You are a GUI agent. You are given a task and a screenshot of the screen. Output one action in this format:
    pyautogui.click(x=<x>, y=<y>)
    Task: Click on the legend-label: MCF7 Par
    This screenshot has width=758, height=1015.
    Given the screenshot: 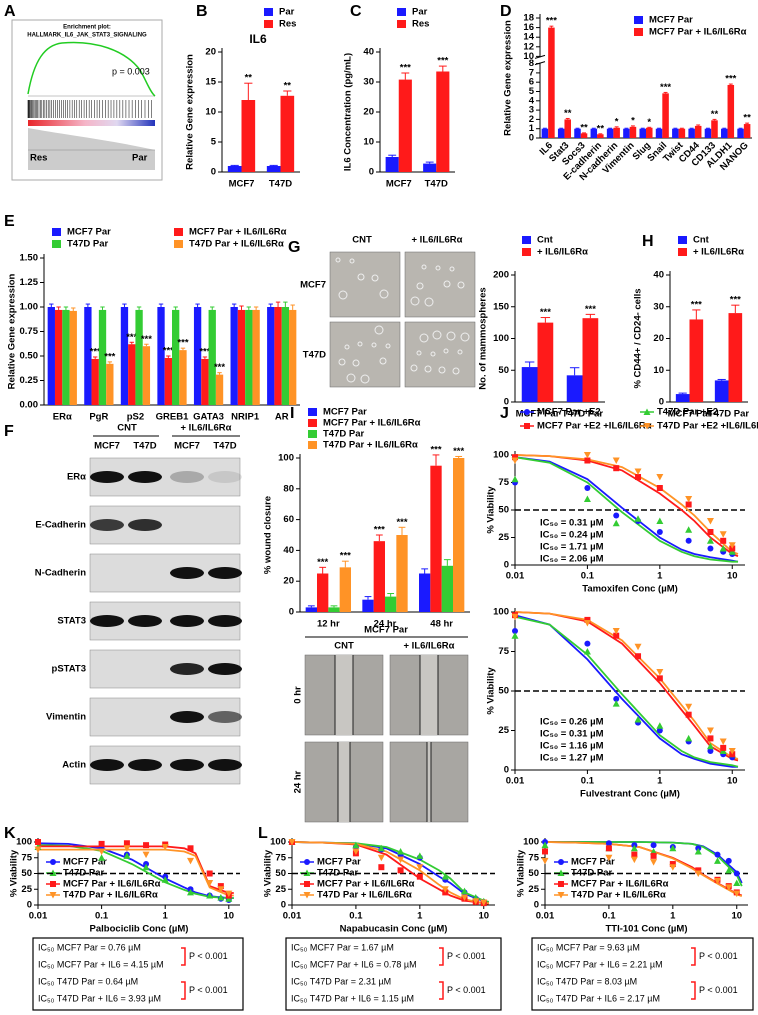 What is the action you would take?
    pyautogui.click(x=85, y=862)
    